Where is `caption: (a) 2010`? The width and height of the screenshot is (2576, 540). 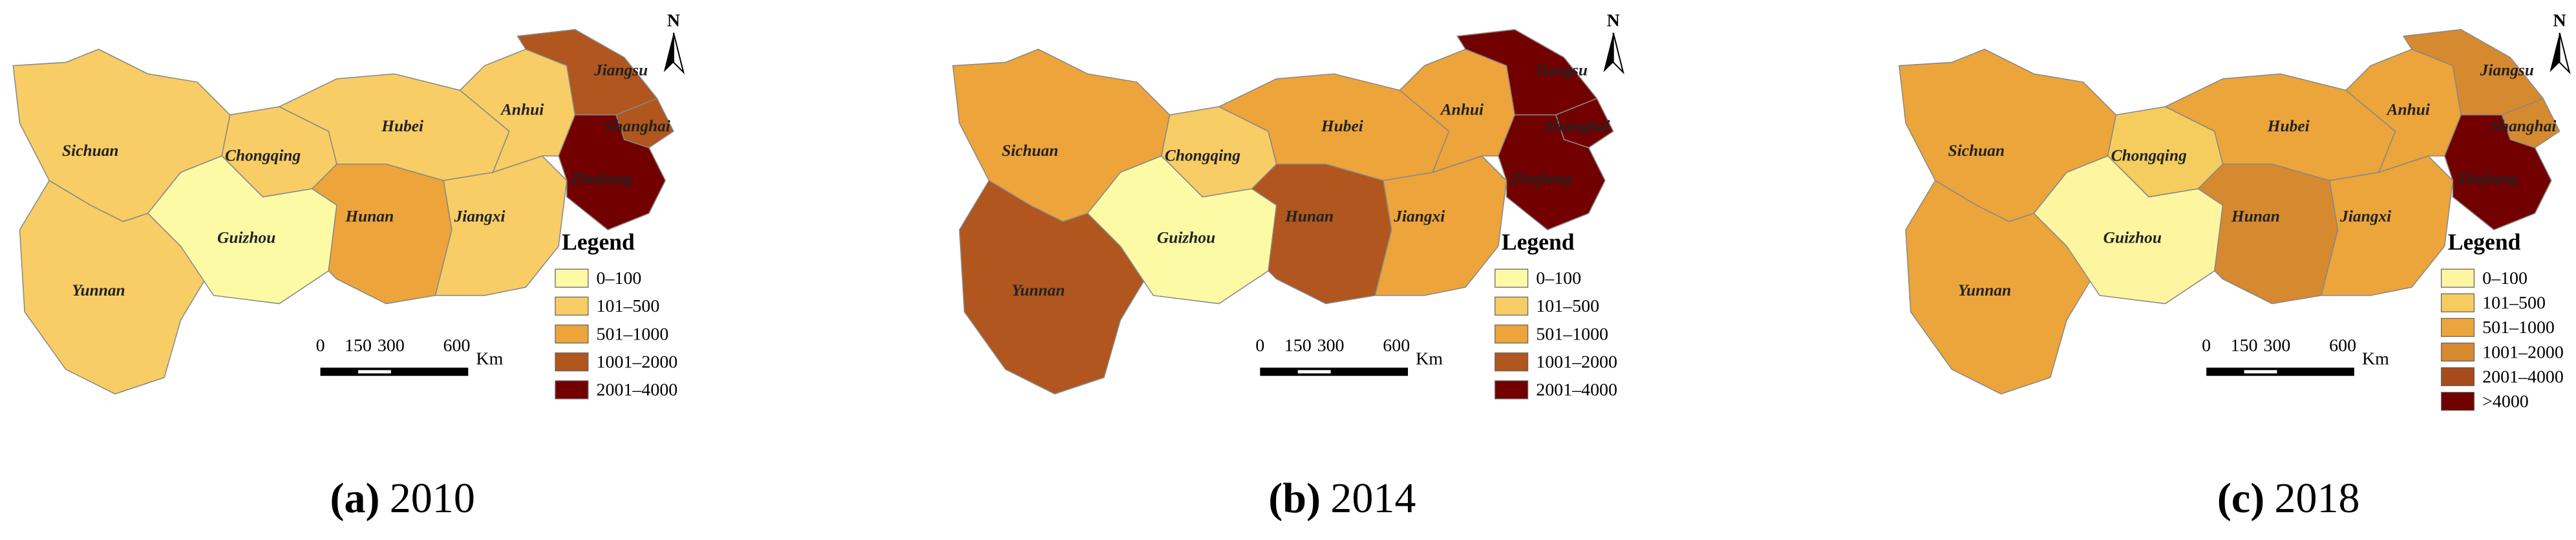
caption: (a) 2010 is located at coordinates (402, 498).